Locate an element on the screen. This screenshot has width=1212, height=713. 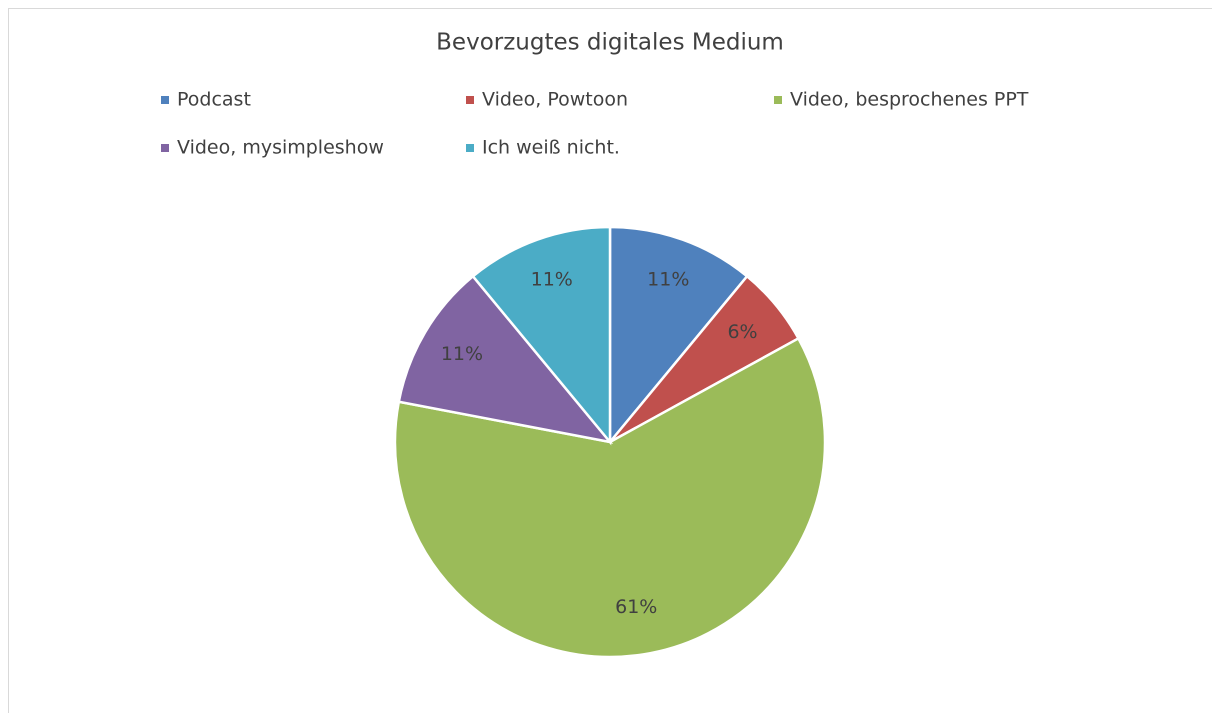
legend-label: Video, mysimpleshow is located at coordinates (280, 148).